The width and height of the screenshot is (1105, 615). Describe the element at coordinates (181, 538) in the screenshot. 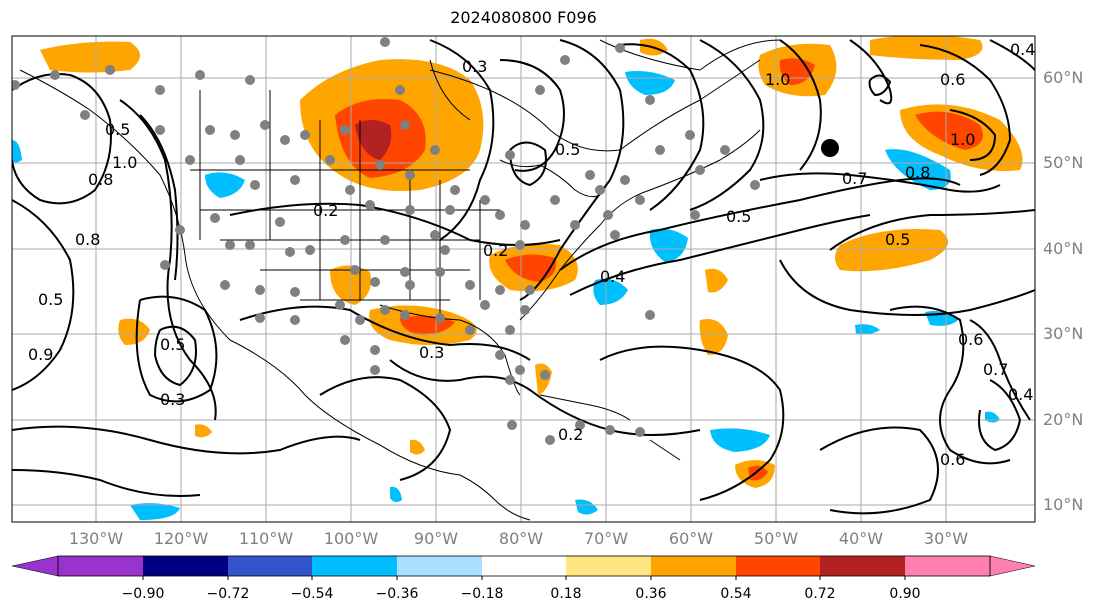

I see `longitude-label: 120°W` at that location.